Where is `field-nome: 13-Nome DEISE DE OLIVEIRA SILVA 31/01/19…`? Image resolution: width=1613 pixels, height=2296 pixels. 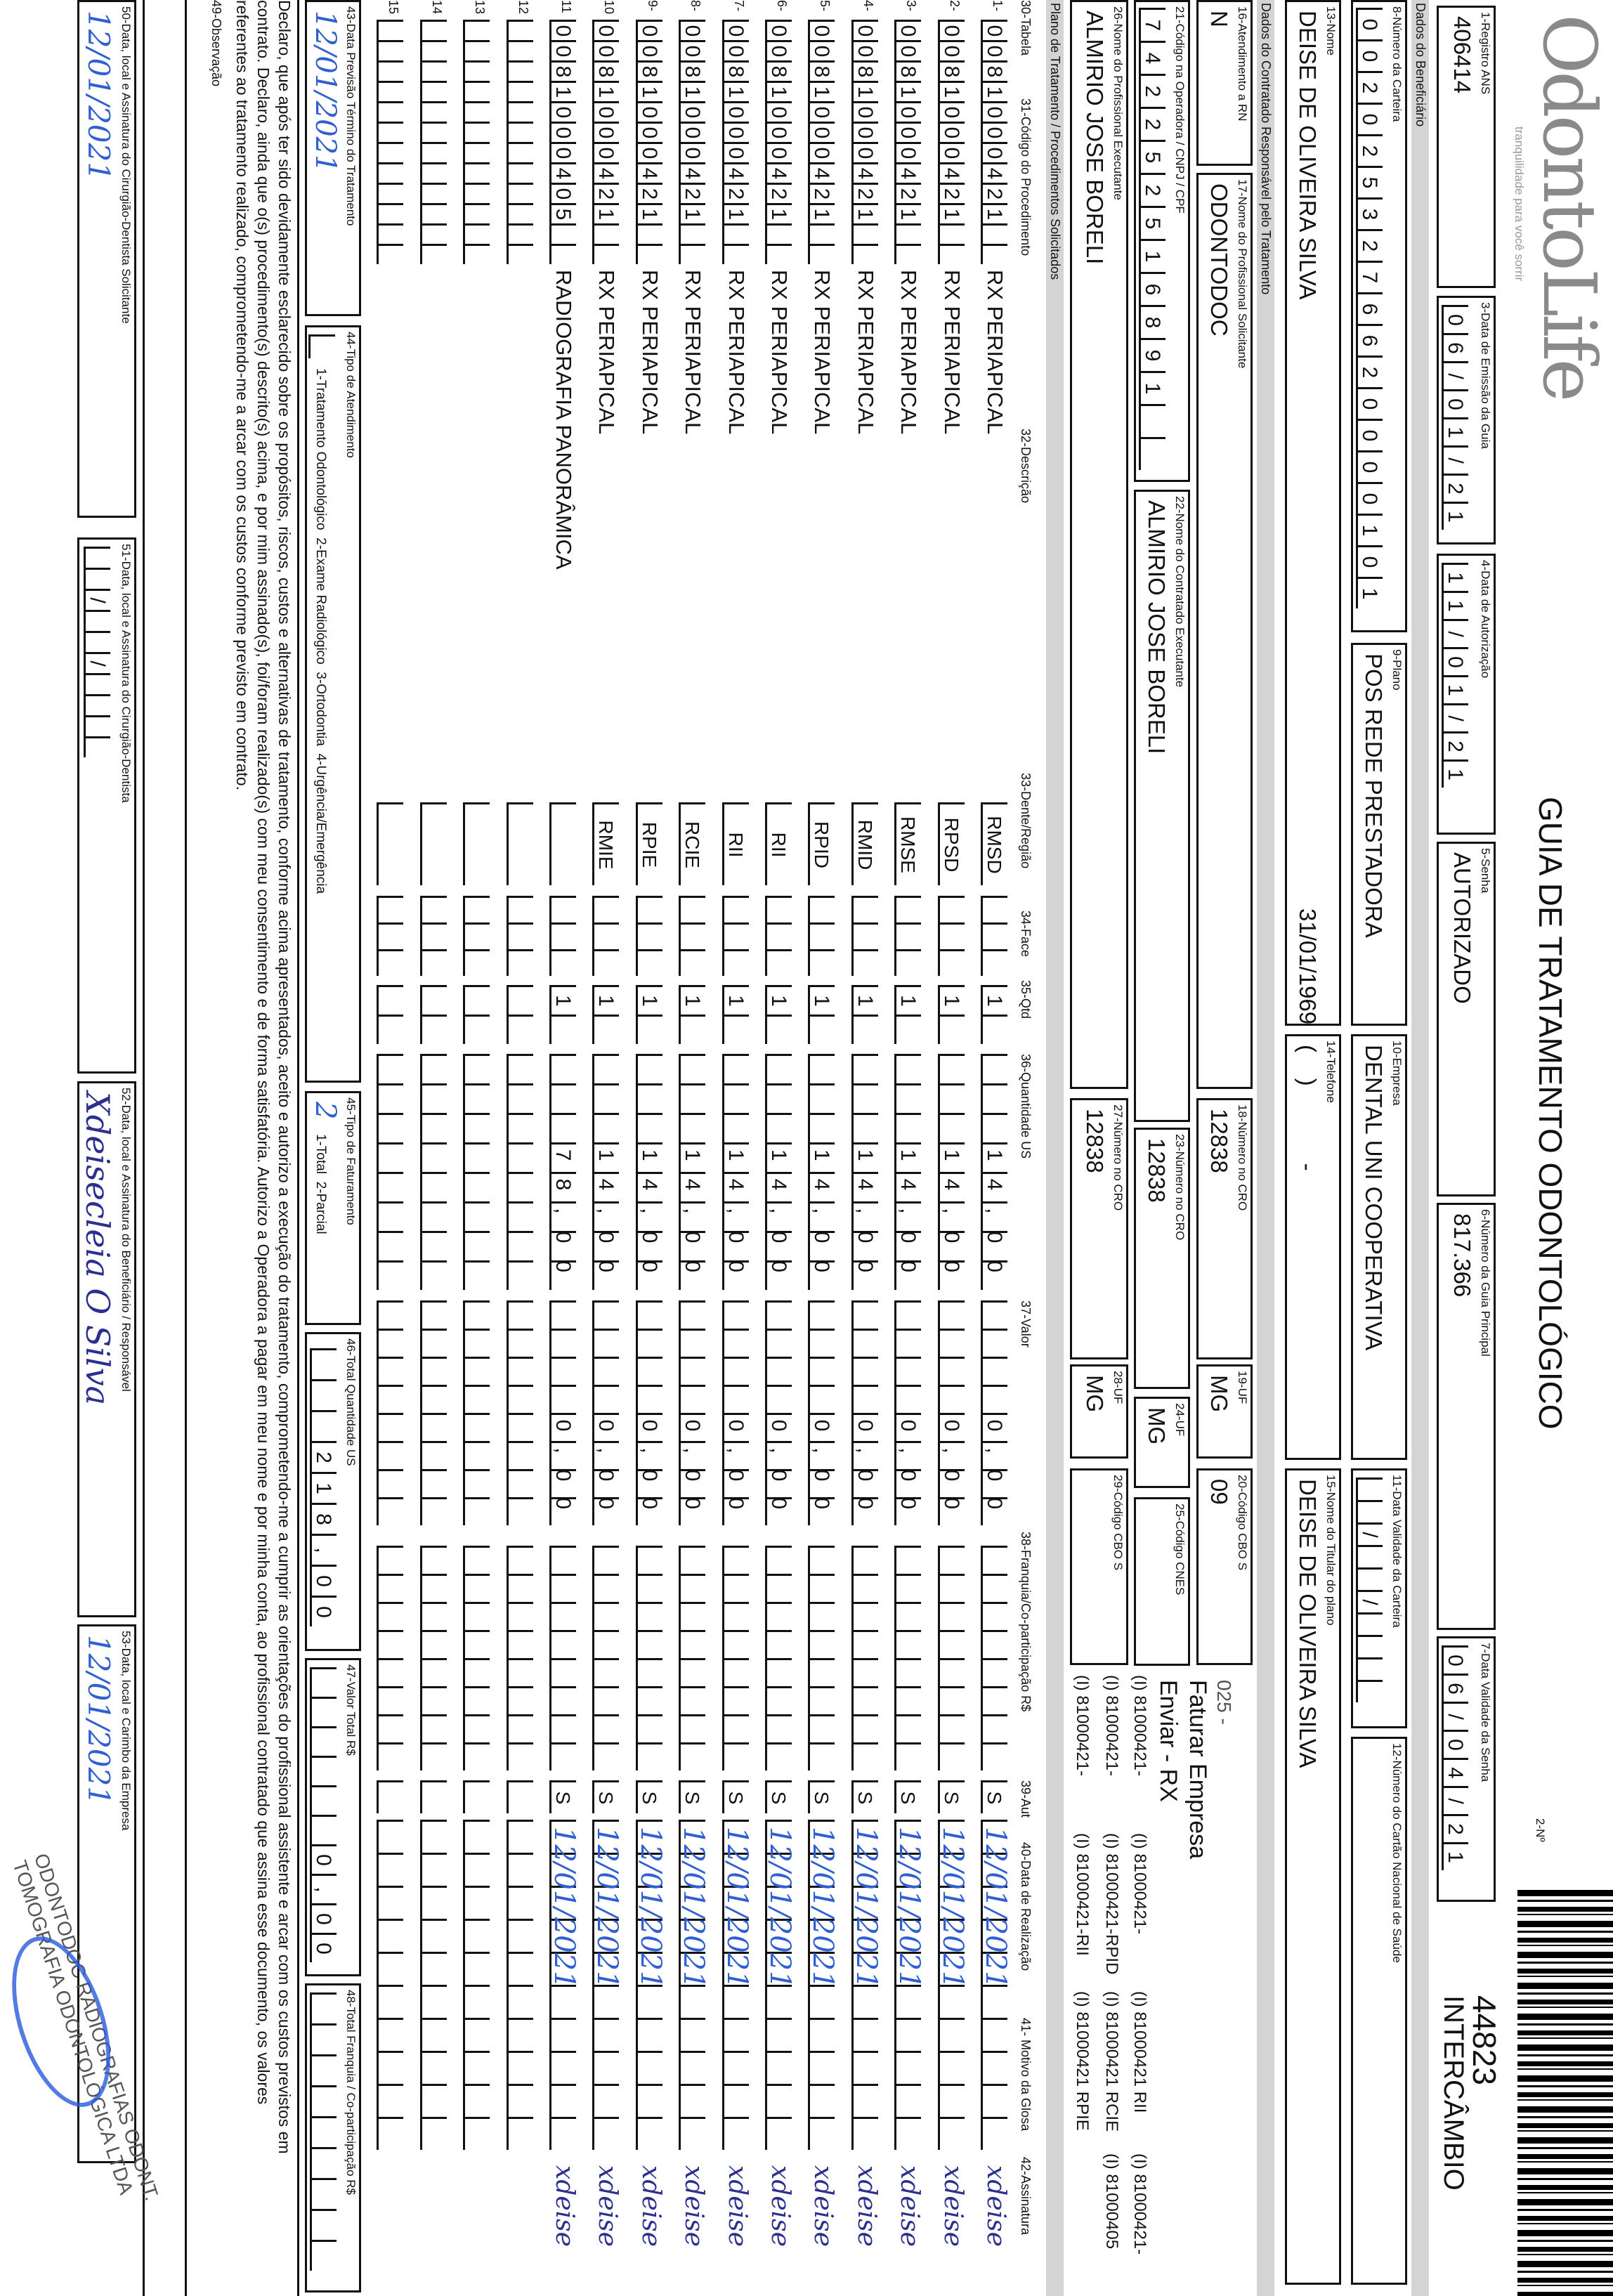
field-nome: 13-Nome DEISE DE OLIVEIRA SILVA 31/01/19… is located at coordinates (1313, 513).